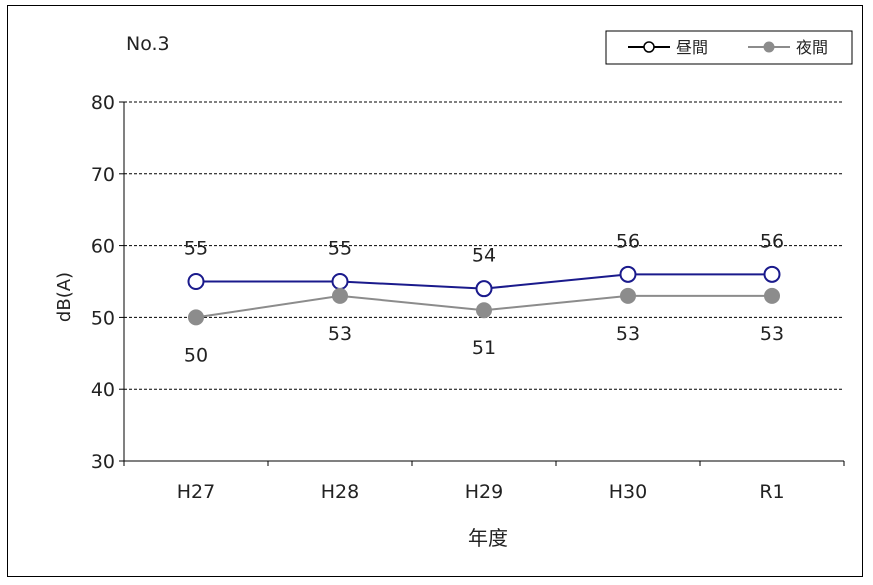  I want to click on x-tick-label: H28, so click(340, 492).